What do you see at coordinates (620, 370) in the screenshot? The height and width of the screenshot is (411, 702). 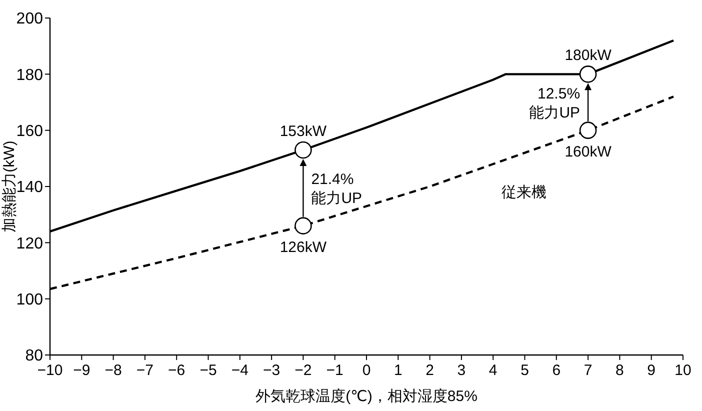 I see `x-tick-label: 8` at bounding box center [620, 370].